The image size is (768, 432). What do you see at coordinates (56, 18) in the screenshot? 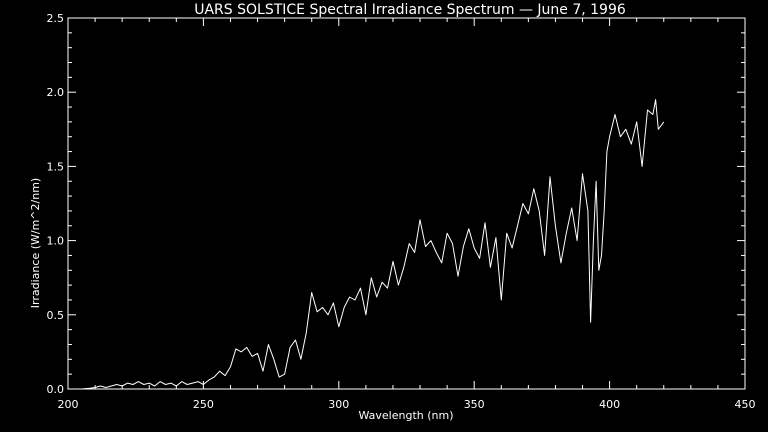
I see `y-tick-label: 2.5` at bounding box center [56, 18].